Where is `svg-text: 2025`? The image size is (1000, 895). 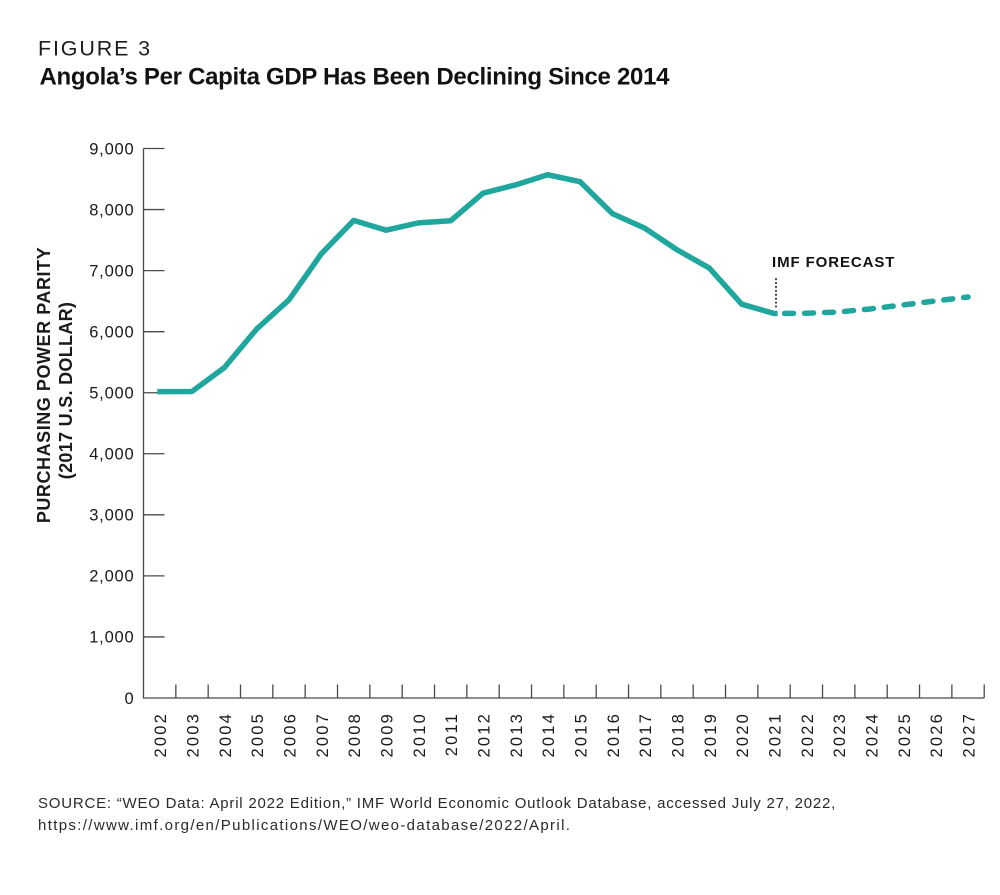 svg-text: 2025 is located at coordinates (905, 735).